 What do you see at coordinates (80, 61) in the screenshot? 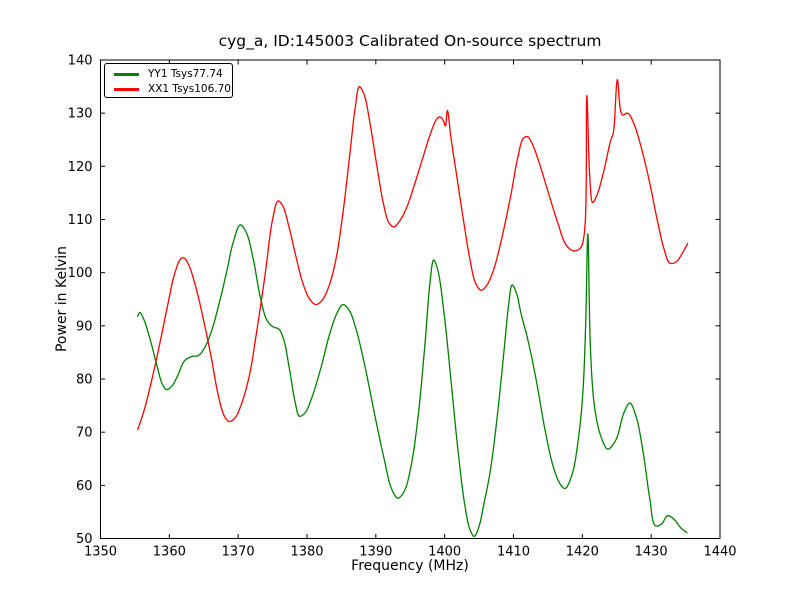
I see `y-tick-label: 140` at bounding box center [80, 61].